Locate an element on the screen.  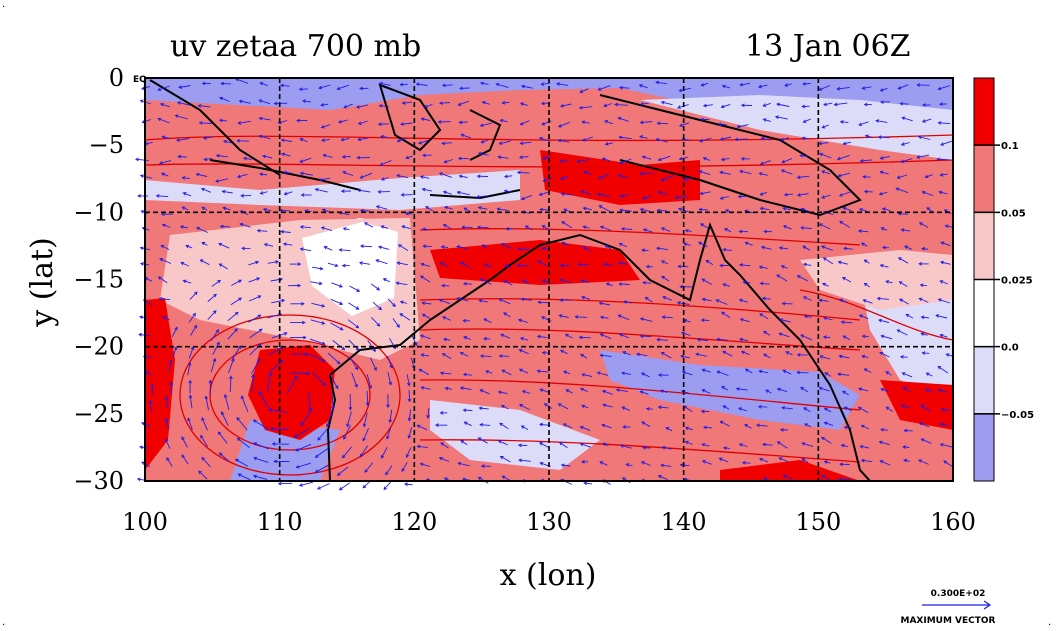
corner-mark: · is located at coordinates (3, 625).